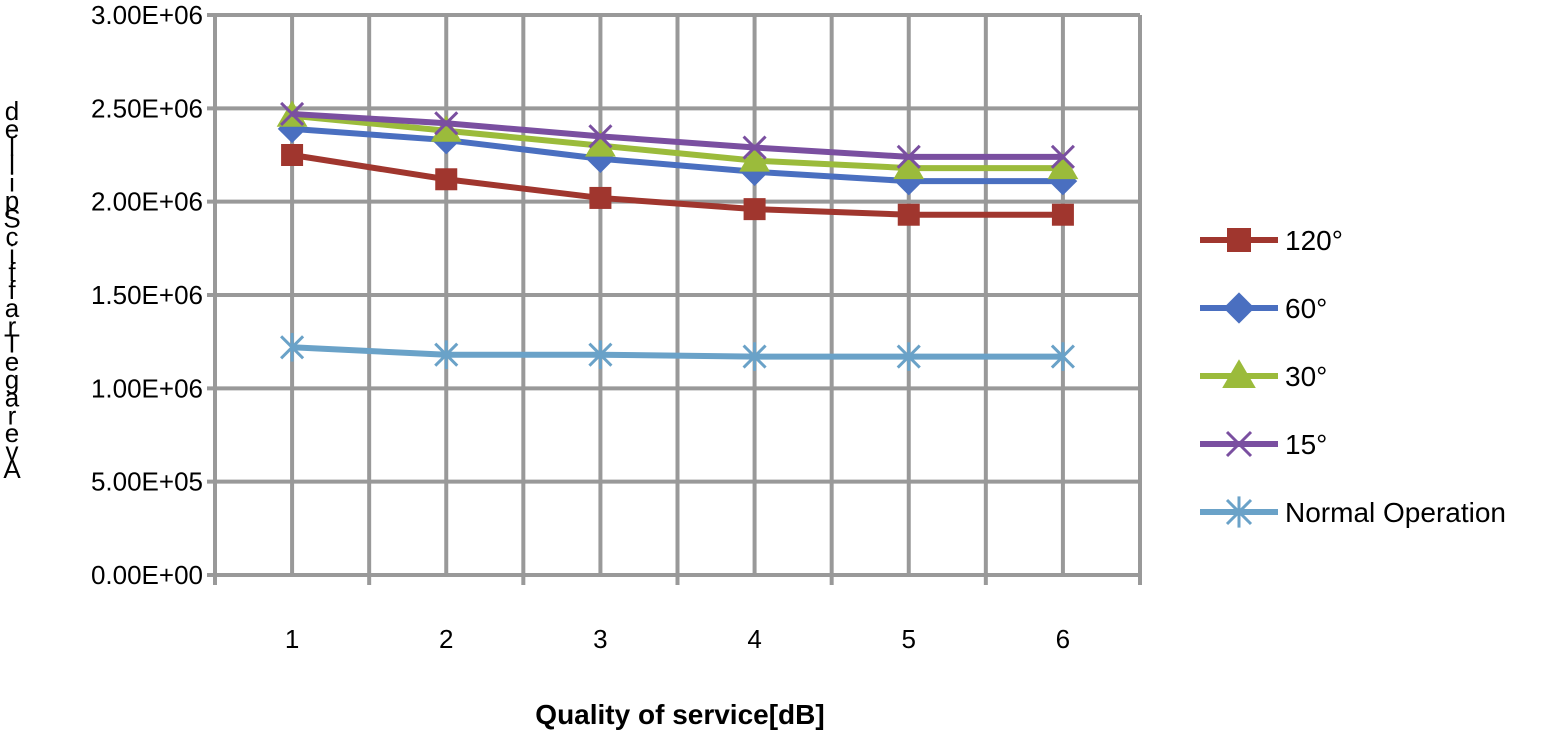  Describe the element at coordinates (12, 236) in the screenshot. I see `y-axis-label-char: c` at that location.